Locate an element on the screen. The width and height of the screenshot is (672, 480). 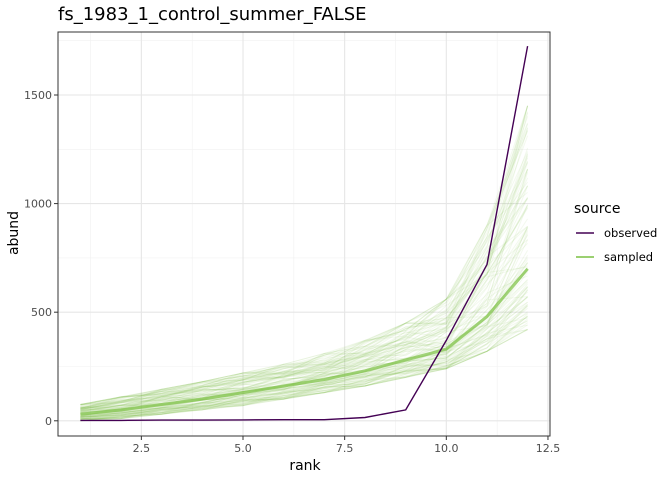
y-tick-label: 500 is located at coordinates (41, 312).